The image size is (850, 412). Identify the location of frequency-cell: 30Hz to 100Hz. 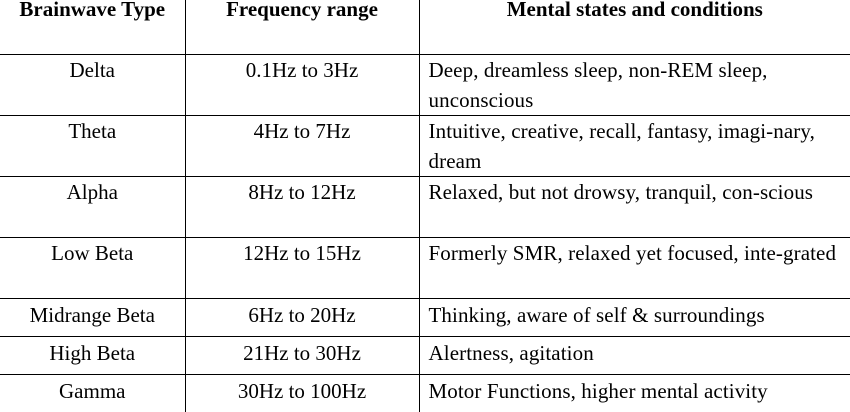
(302, 393).